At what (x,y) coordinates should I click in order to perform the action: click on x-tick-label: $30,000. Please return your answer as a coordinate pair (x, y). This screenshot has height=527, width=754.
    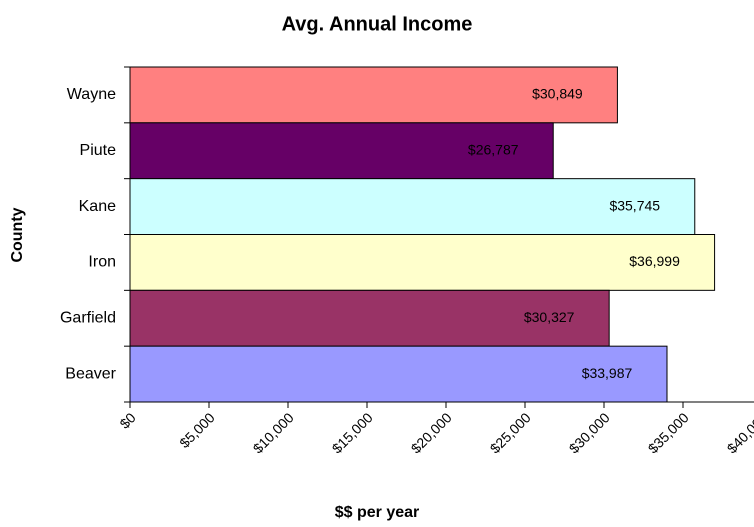
    Looking at the image, I should click on (589, 432).